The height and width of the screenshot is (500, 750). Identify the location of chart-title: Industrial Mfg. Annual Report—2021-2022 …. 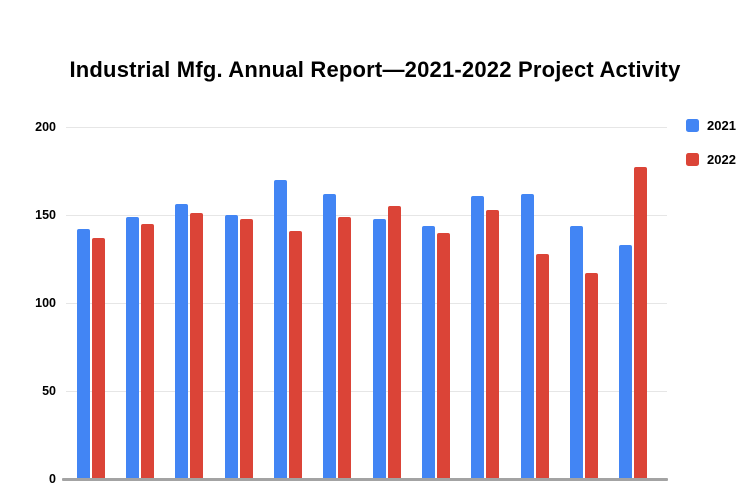
(375, 69).